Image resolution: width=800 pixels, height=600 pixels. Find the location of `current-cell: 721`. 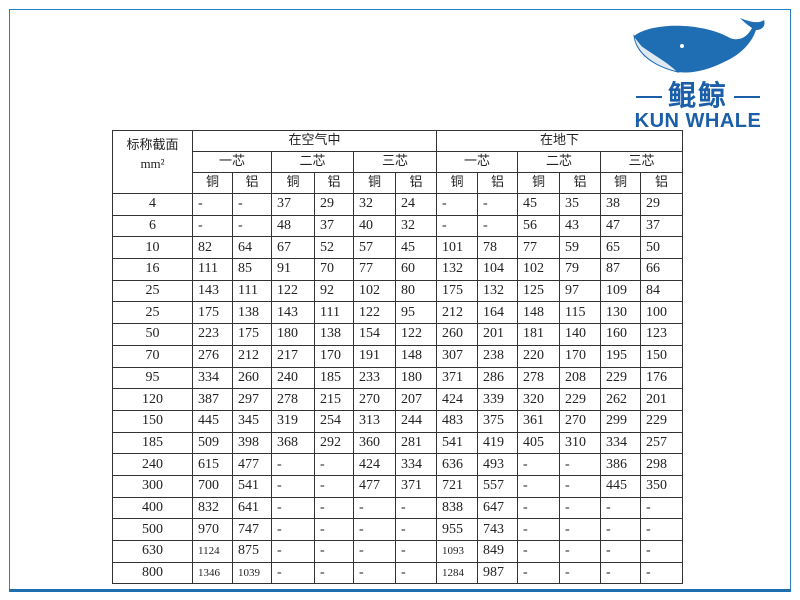

current-cell: 721 is located at coordinates (457, 486).